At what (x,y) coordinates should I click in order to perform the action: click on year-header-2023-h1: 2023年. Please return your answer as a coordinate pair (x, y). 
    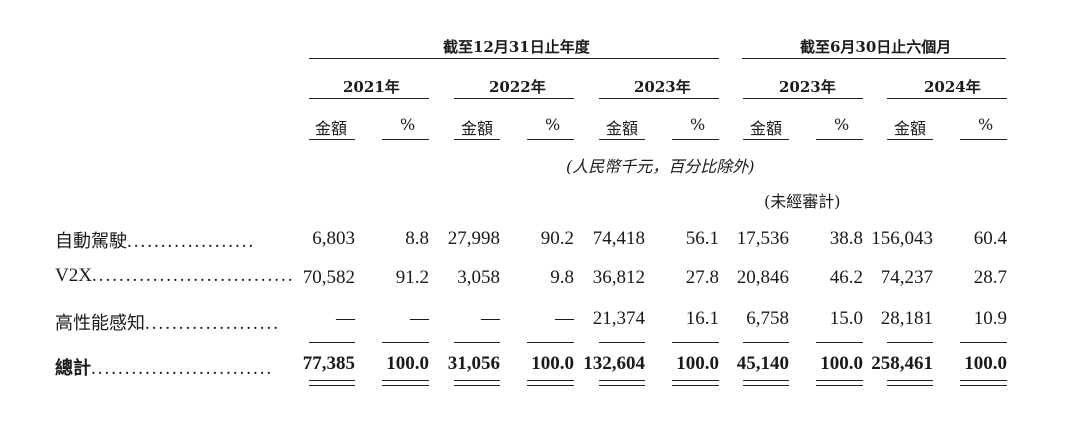
    Looking at the image, I should click on (807, 87).